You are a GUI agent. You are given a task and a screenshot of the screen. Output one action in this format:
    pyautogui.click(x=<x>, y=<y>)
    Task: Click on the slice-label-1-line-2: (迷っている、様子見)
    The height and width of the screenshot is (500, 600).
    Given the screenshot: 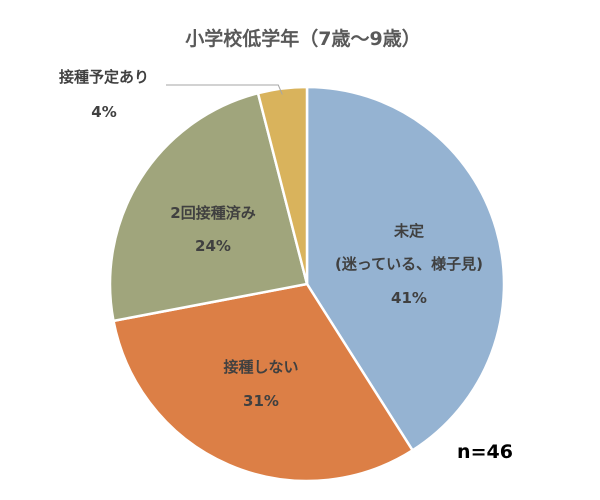 What is the action you would take?
    pyautogui.click(x=409, y=264)
    